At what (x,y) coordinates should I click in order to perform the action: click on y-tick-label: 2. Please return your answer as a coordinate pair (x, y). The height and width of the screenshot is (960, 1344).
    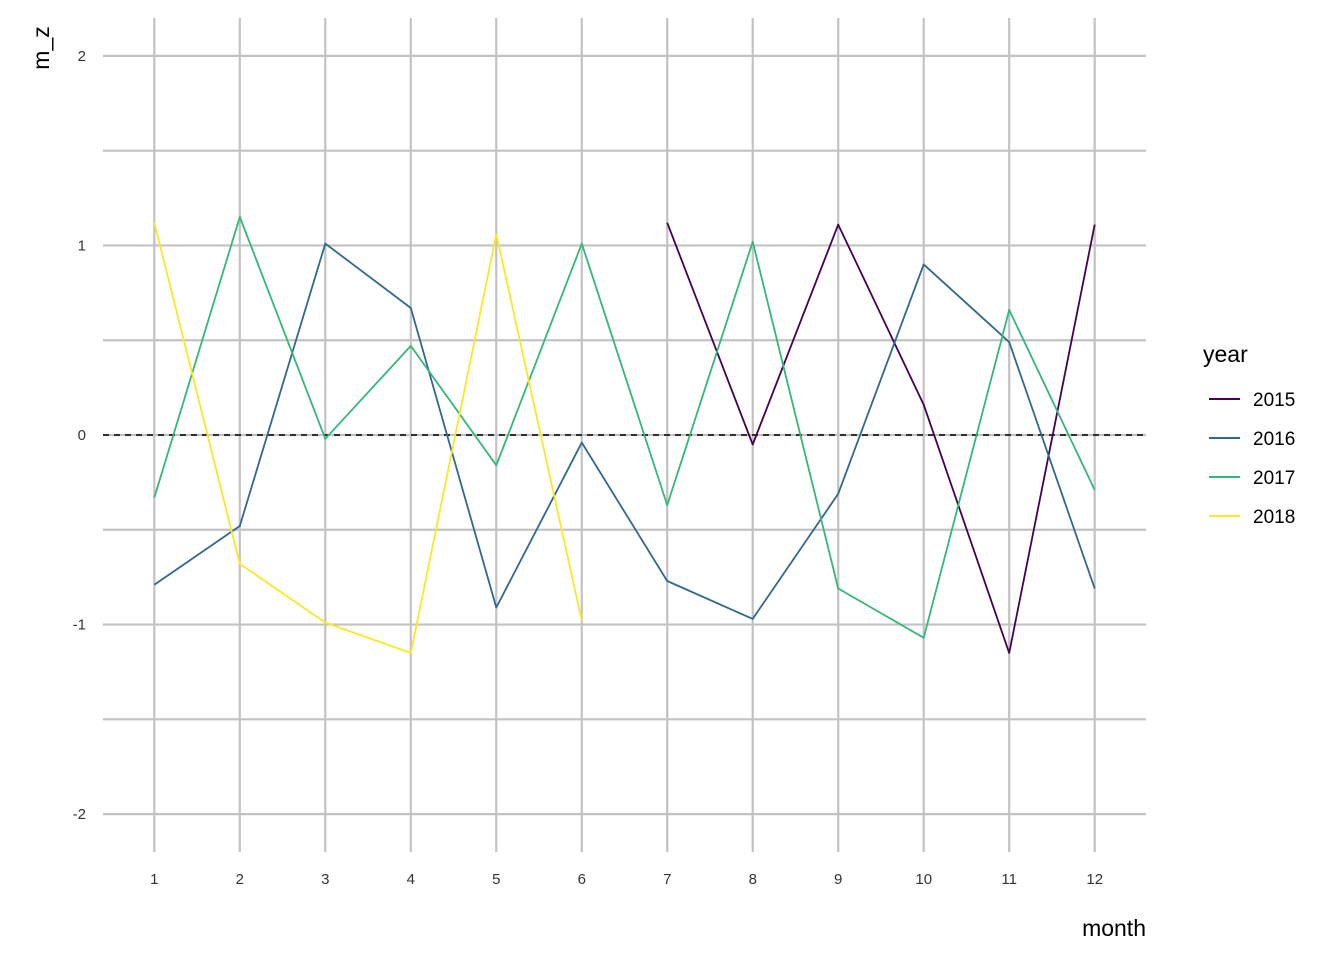
    Looking at the image, I should click on (82, 56).